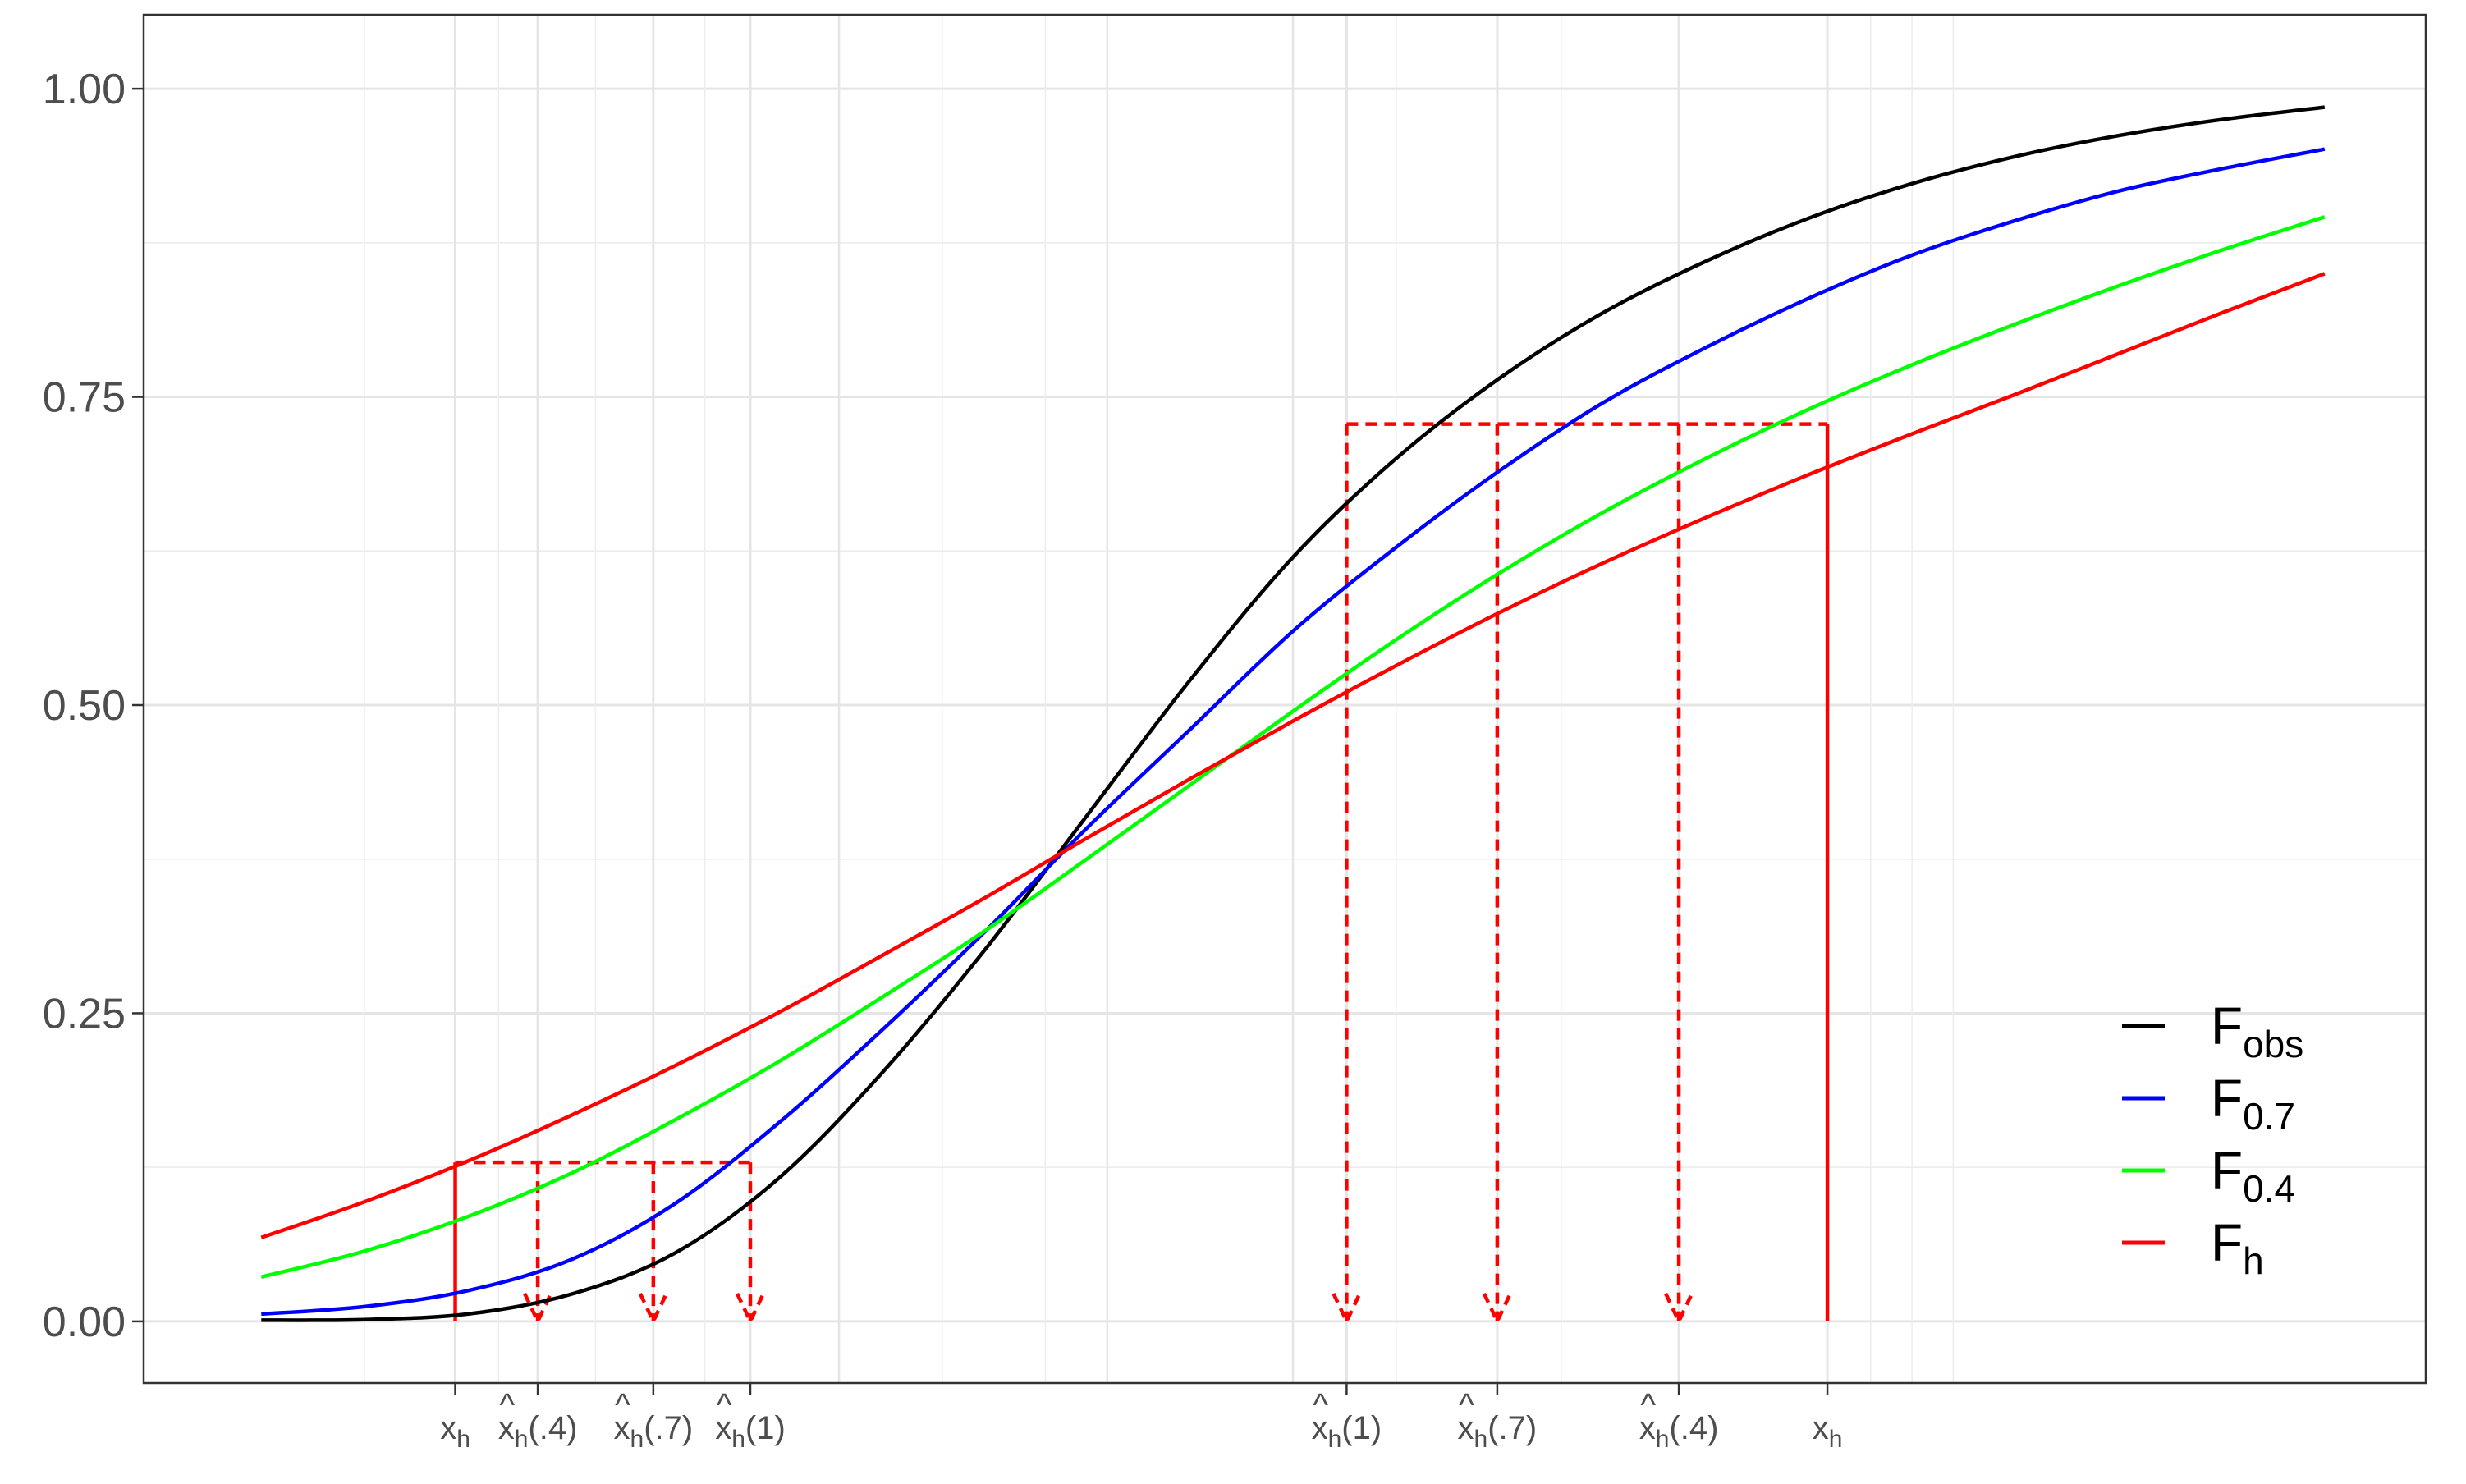  Describe the element at coordinates (2208, 1103) in the screenshot. I see `legend-item-f07: F0.7` at that location.